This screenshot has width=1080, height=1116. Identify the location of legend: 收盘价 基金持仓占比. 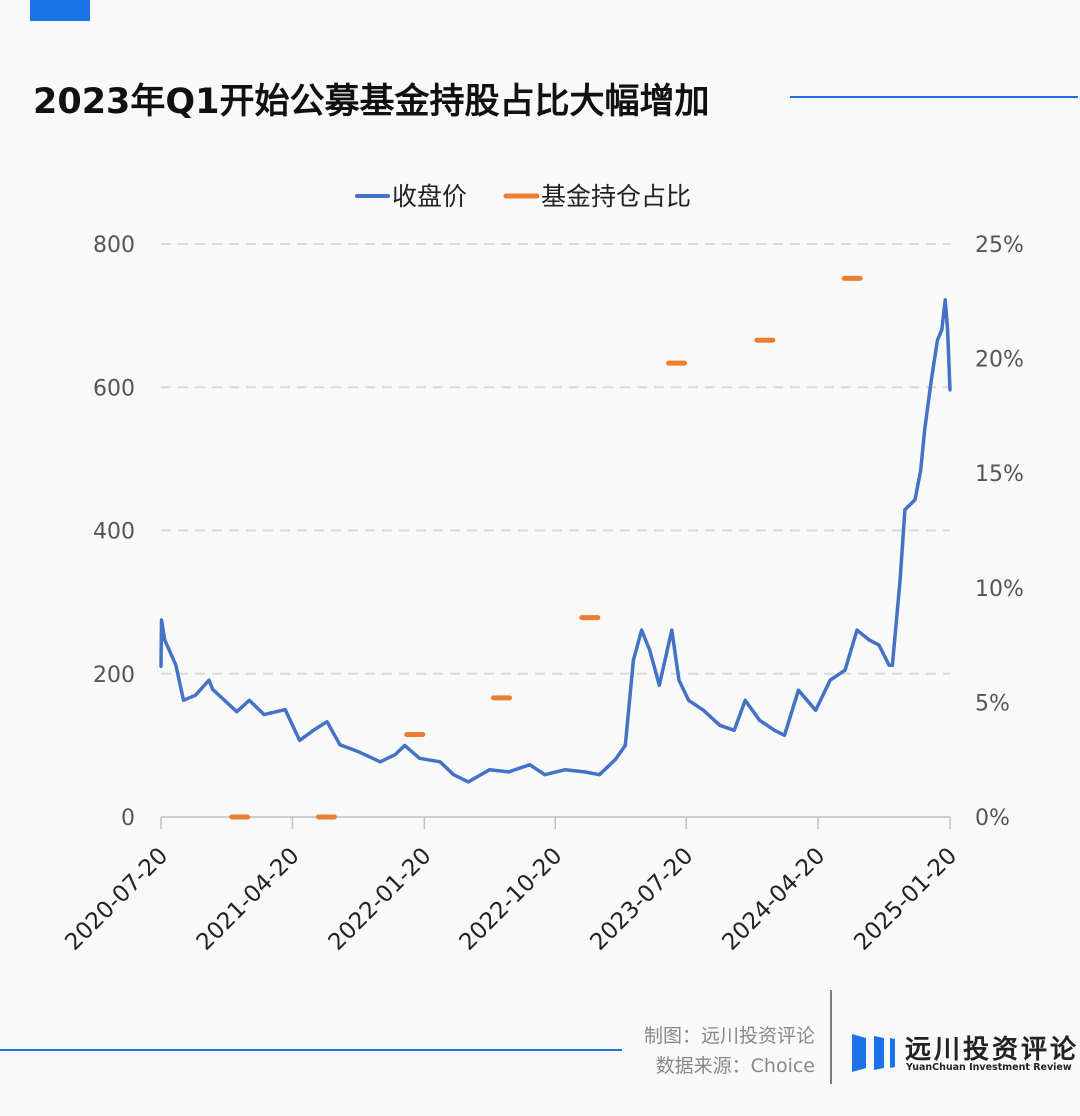
(523, 196).